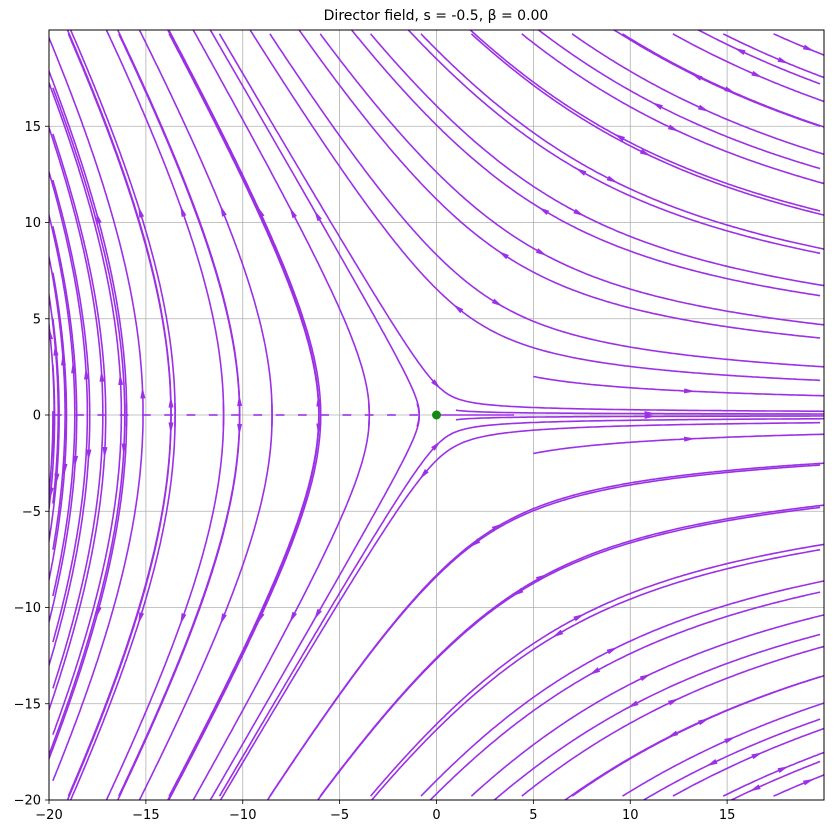 This screenshot has height=834, width=834. Describe the element at coordinates (37, 319) in the screenshot. I see `y-tick-label: 5` at that location.